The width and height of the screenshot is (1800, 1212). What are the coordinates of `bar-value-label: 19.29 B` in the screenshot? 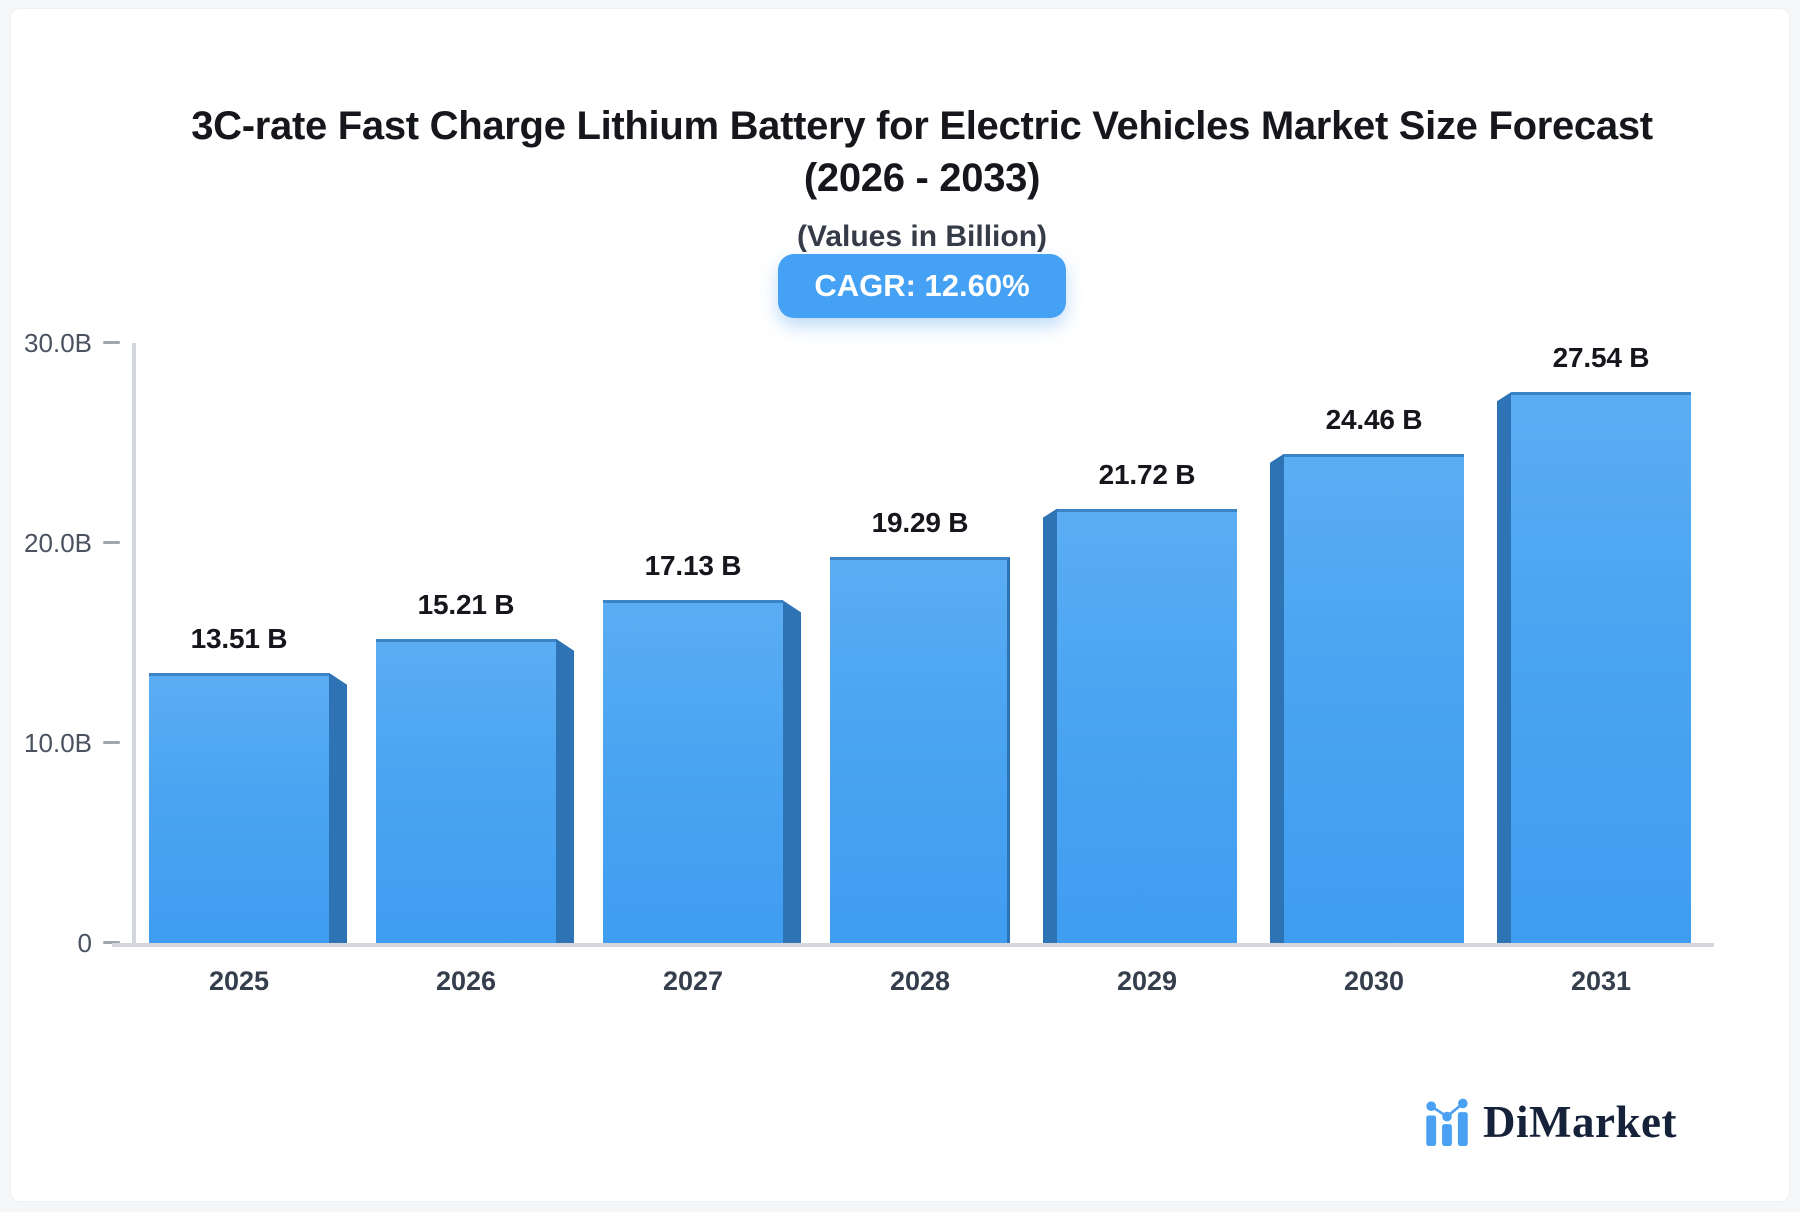 It's located at (920, 523).